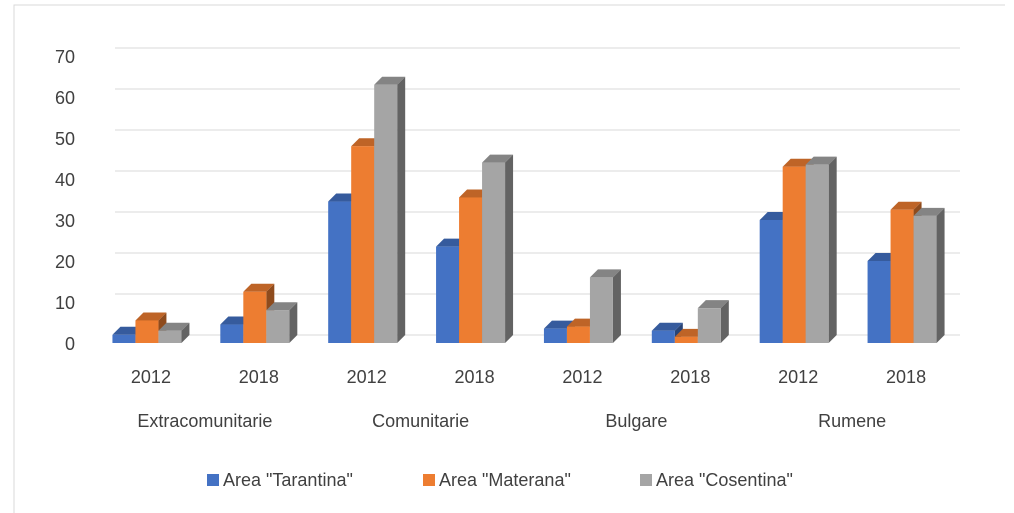 Image resolution: width=1014 pixels, height=513 pixels. I want to click on legend-label: Area "Materana", so click(505, 480).